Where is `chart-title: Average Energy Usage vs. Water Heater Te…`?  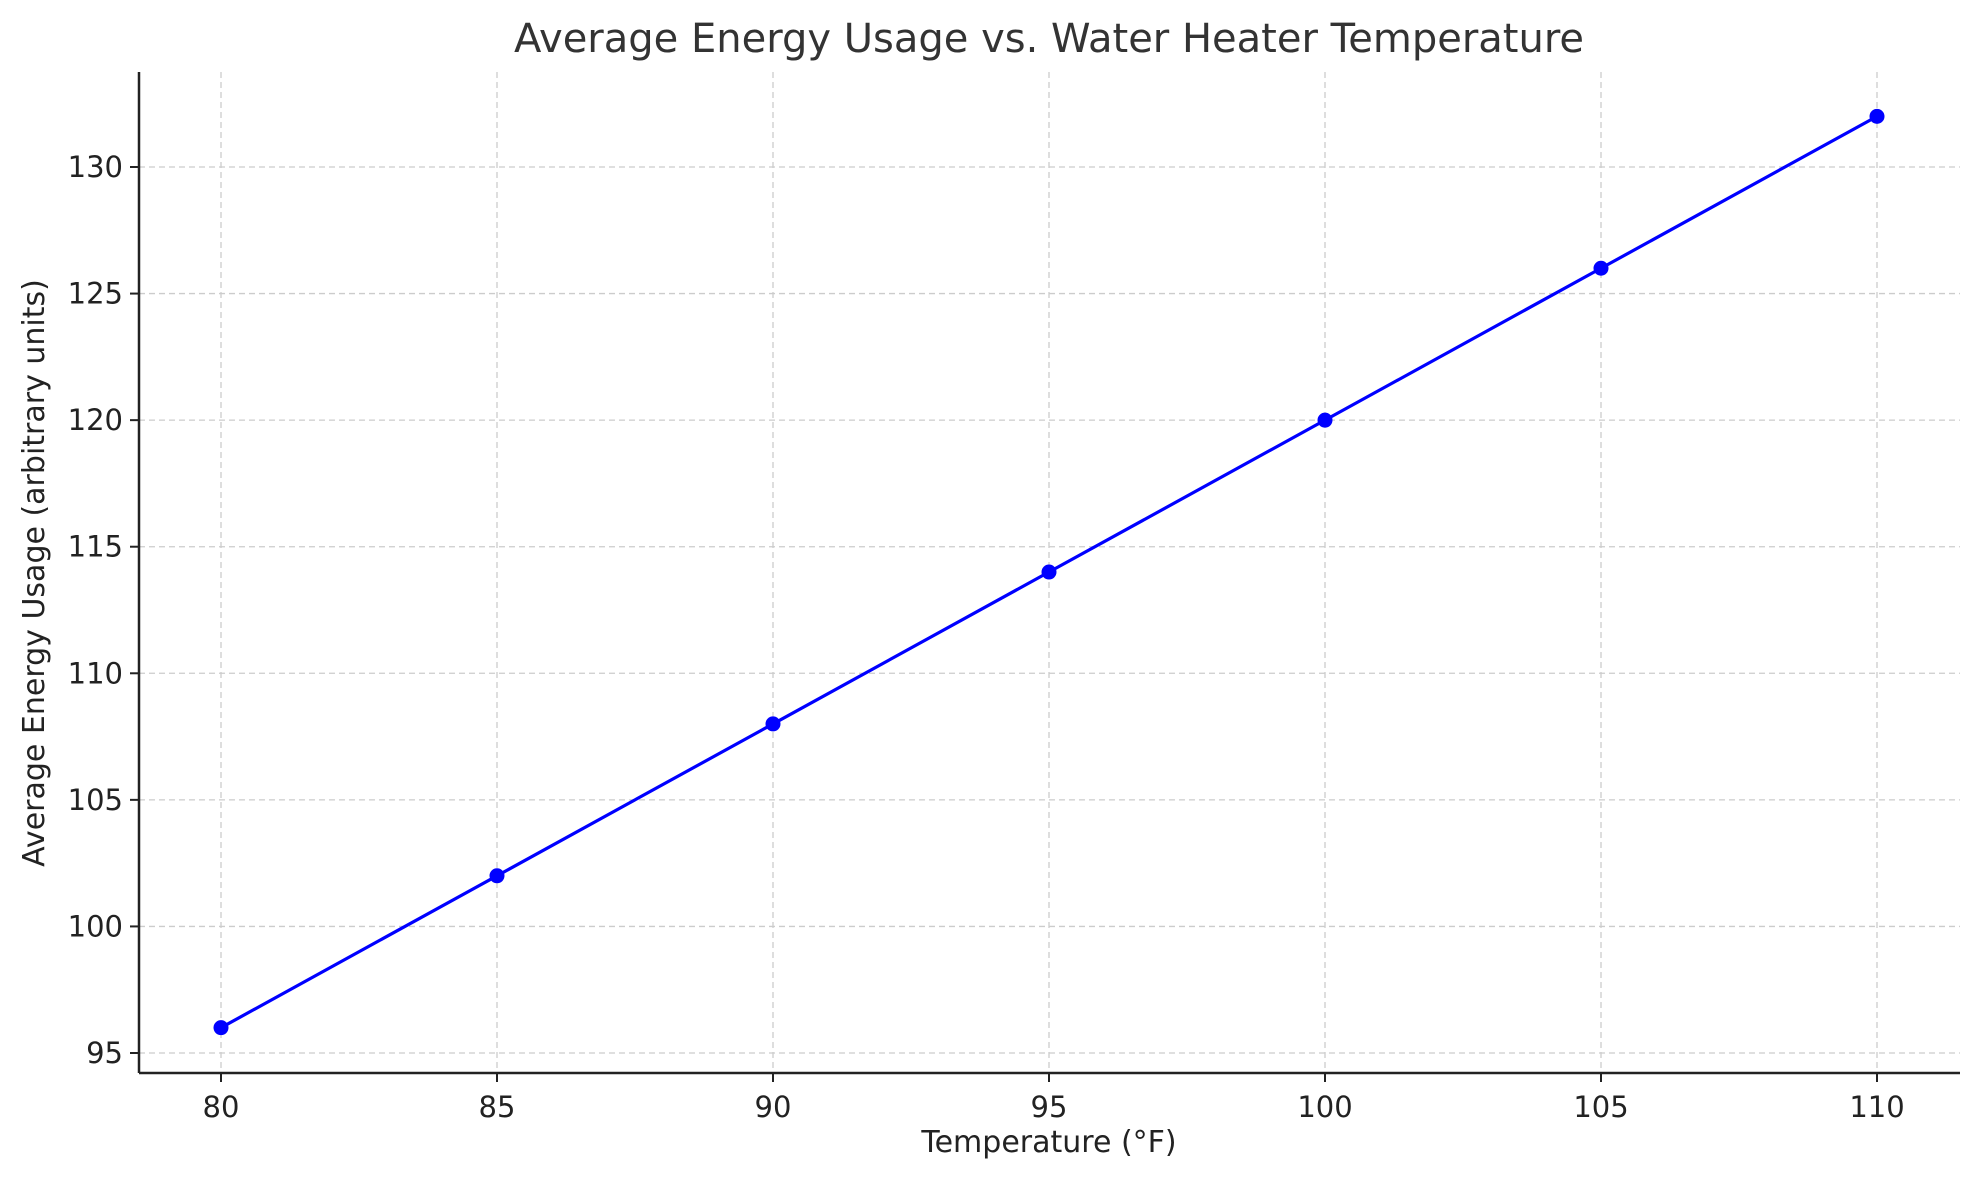
chart-title: Average Energy Usage vs. Water Heater Te… is located at coordinates (1049, 39).